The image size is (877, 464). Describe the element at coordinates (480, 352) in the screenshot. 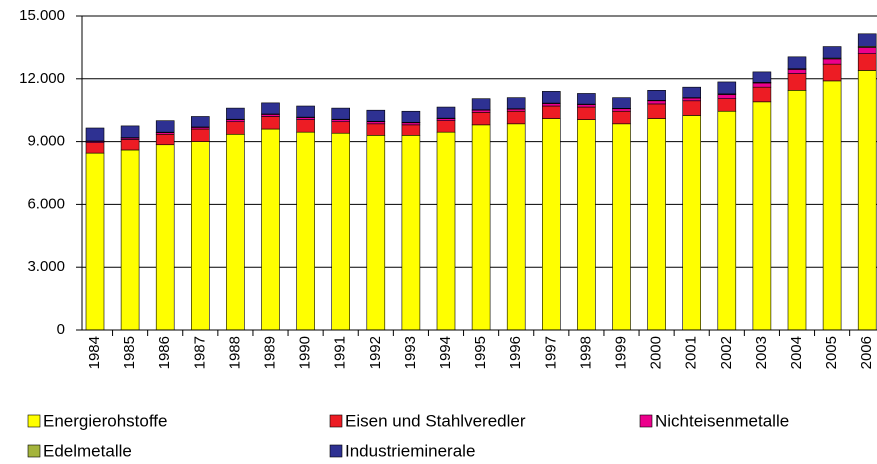

I see `x-tick-label: 1995` at that location.